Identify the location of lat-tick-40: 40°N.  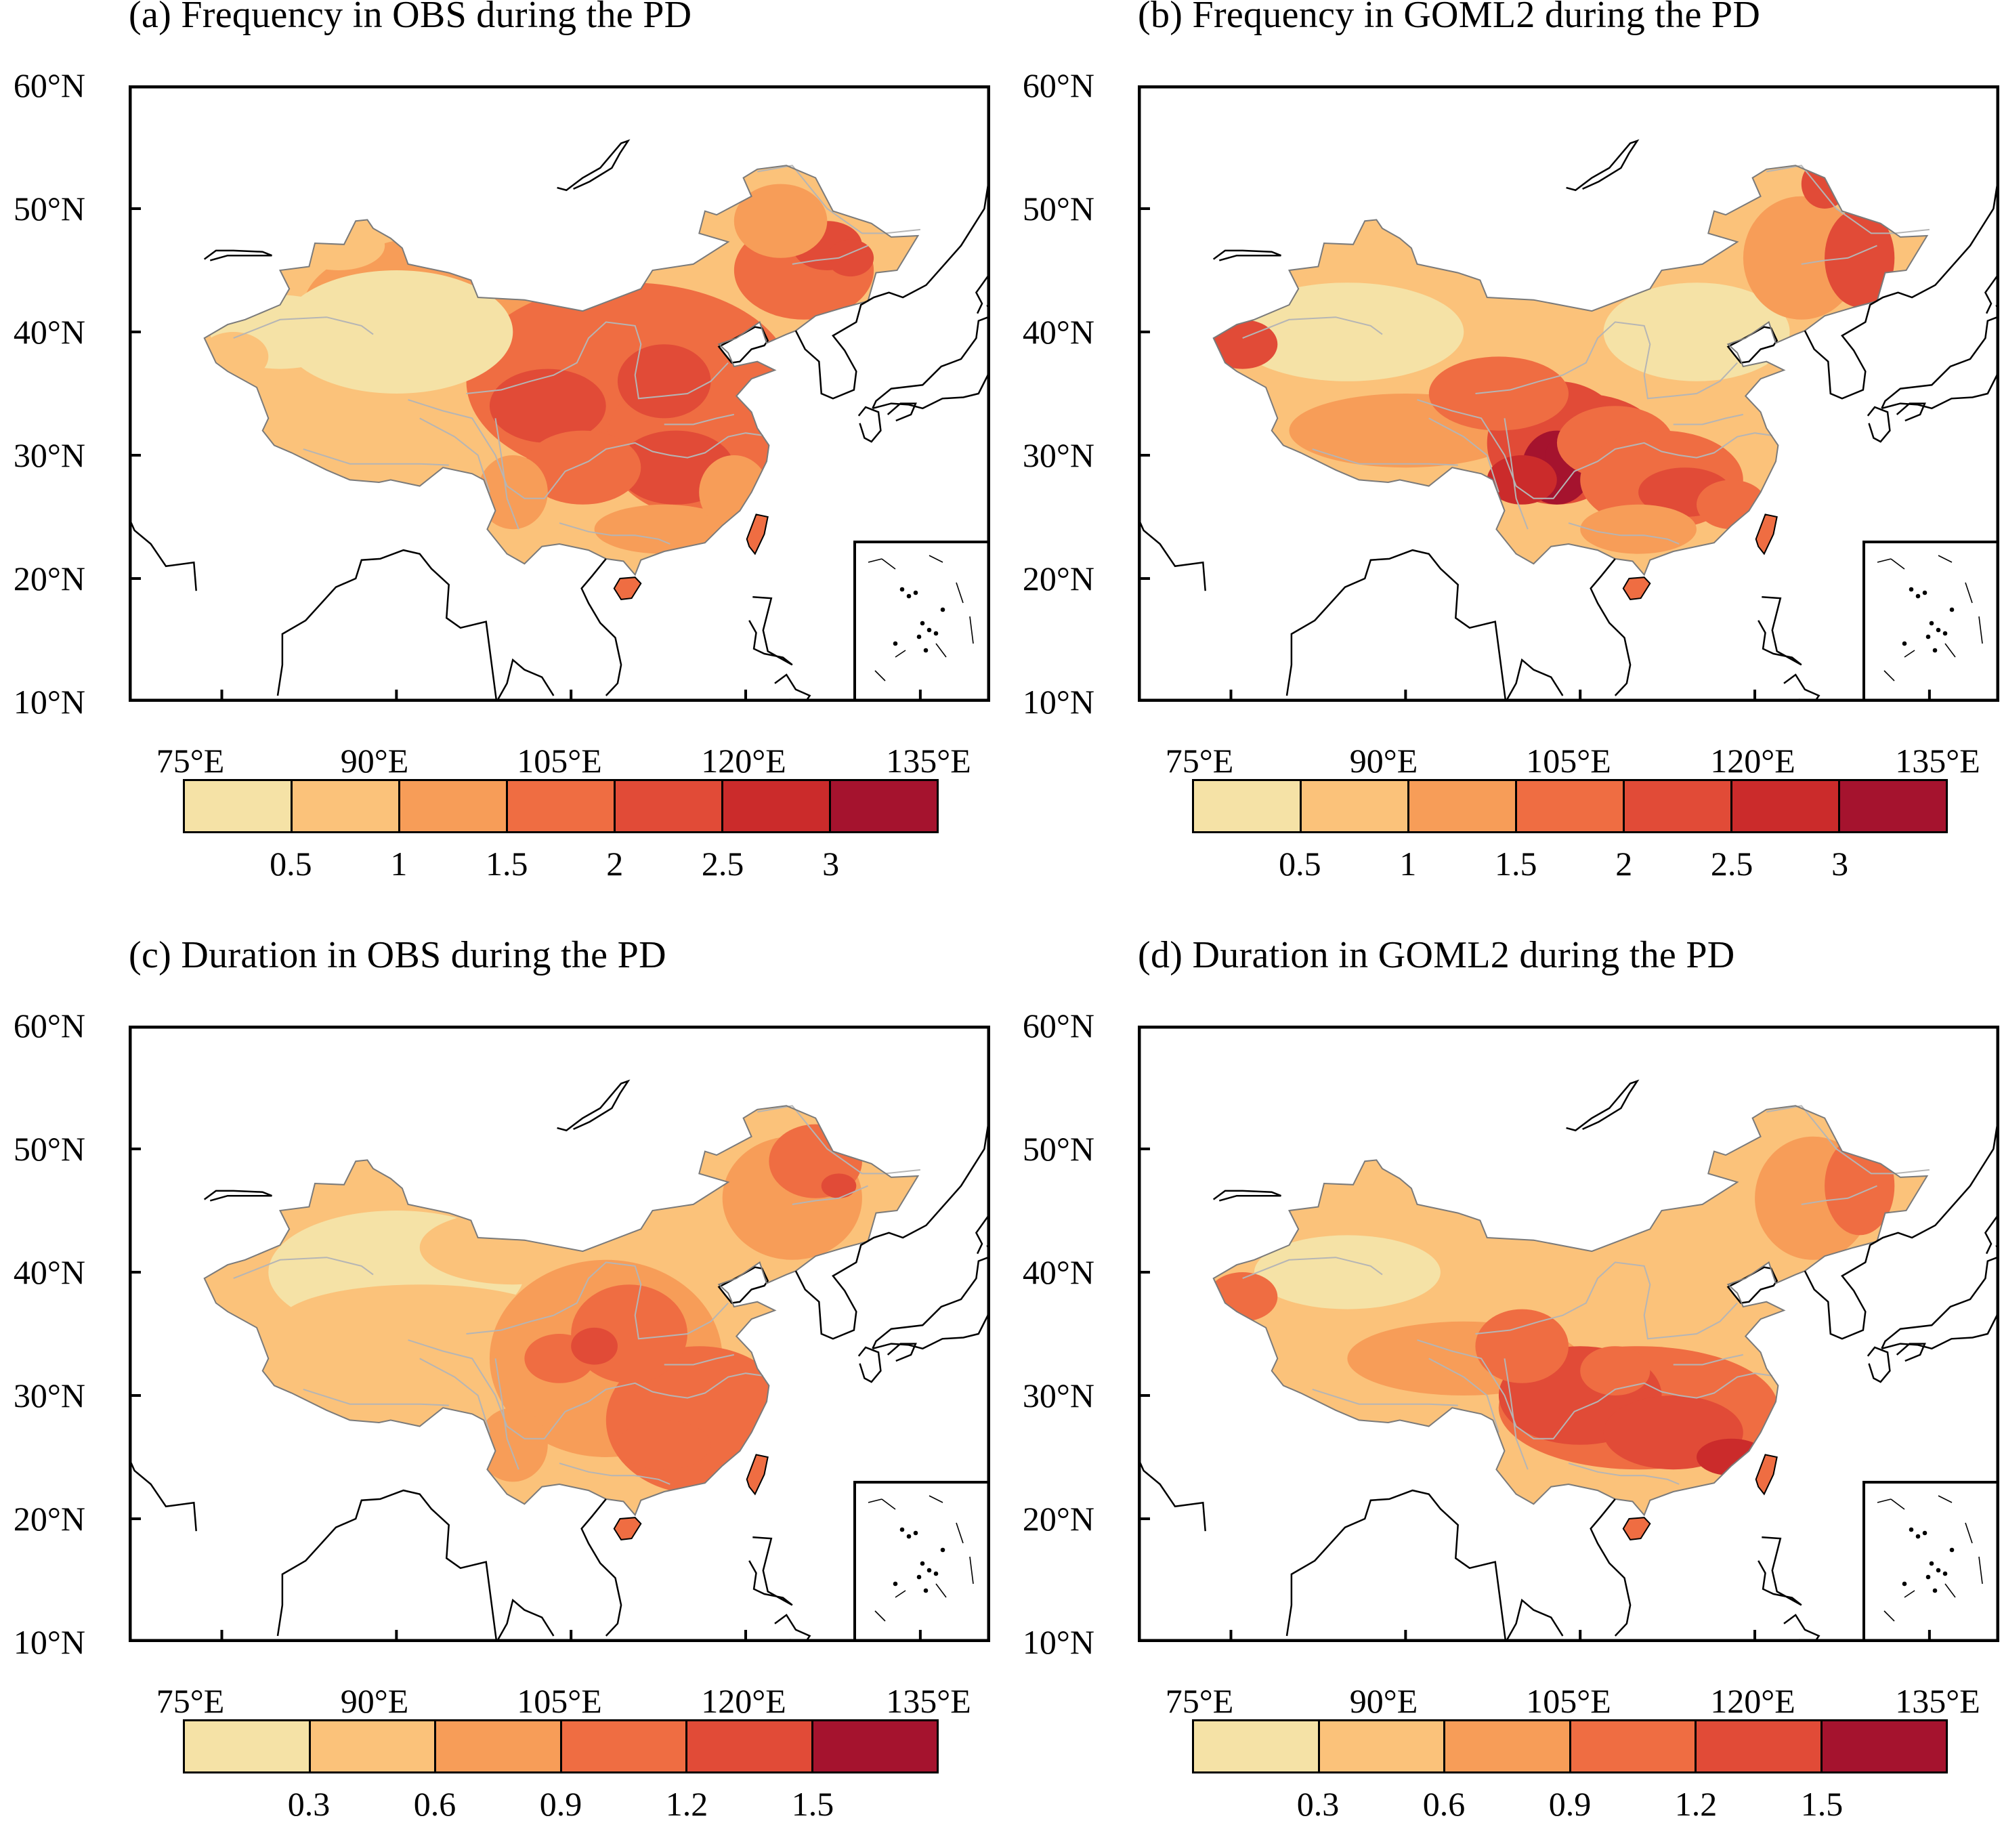
(1058, 1272).